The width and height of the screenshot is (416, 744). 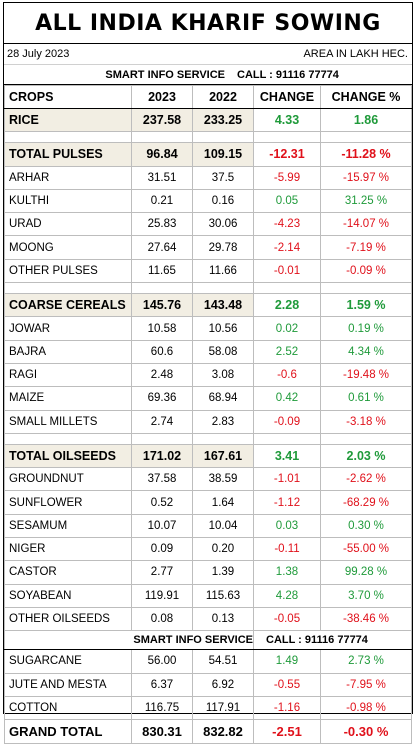 What do you see at coordinates (366, 398) in the screenshot?
I see `change-pct: 0.61 %` at bounding box center [366, 398].